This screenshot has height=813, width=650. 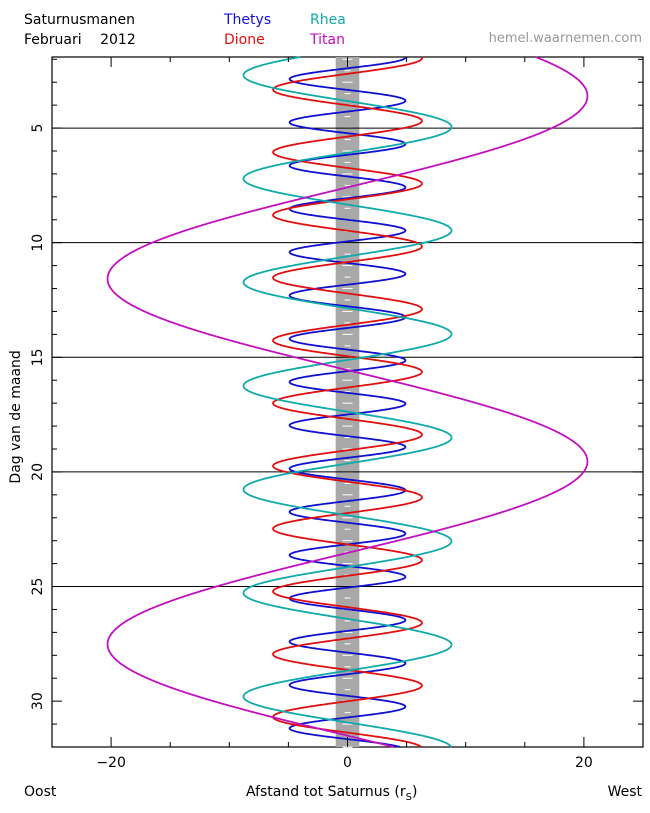 I want to click on y-axis-label: Dag van de maand, so click(x=16, y=416).